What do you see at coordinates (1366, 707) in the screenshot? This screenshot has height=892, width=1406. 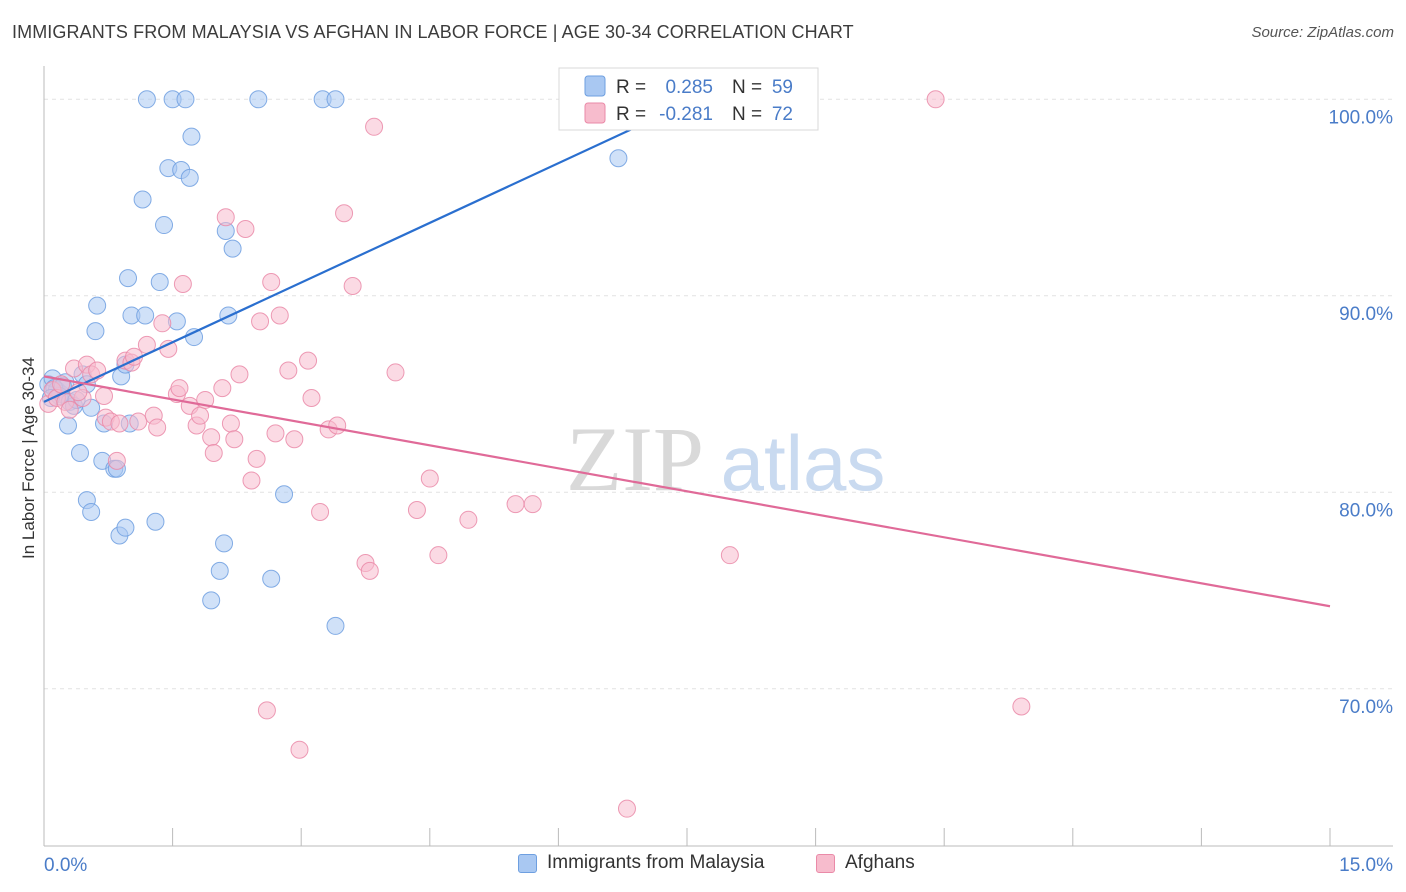 I see `y-tick-label: 70.0%` at bounding box center [1366, 707].